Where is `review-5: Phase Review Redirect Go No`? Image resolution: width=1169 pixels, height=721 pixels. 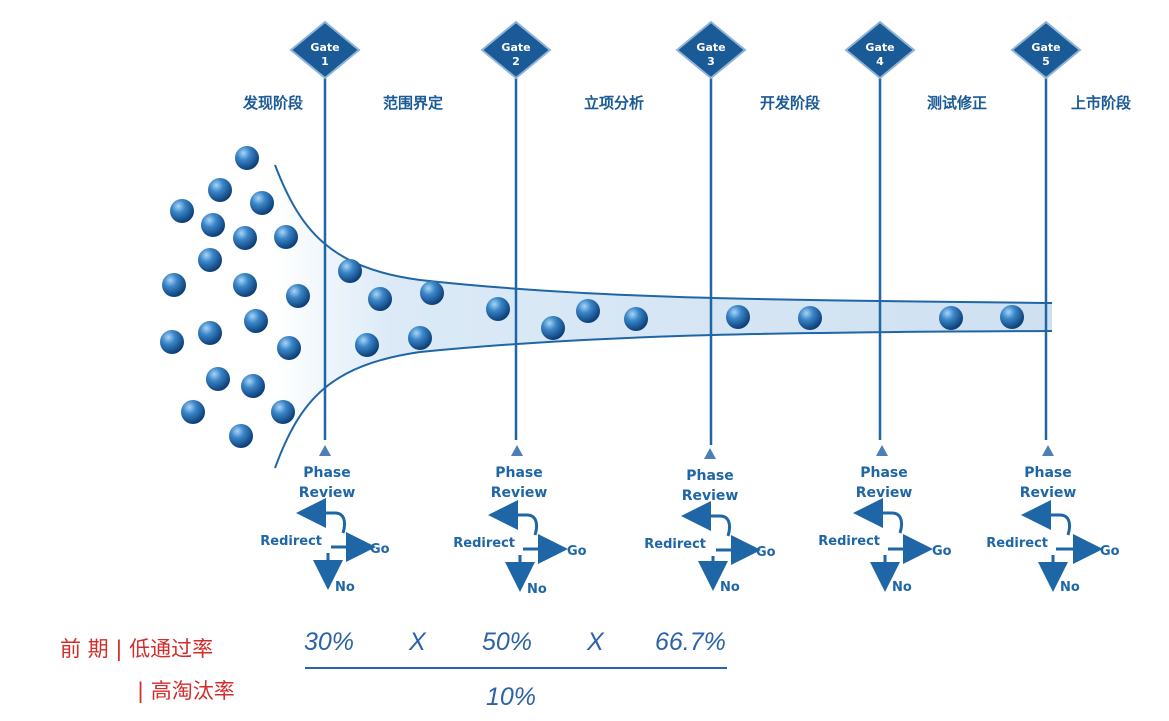
review-5: Phase Review Redirect Go No is located at coordinates (1053, 520).